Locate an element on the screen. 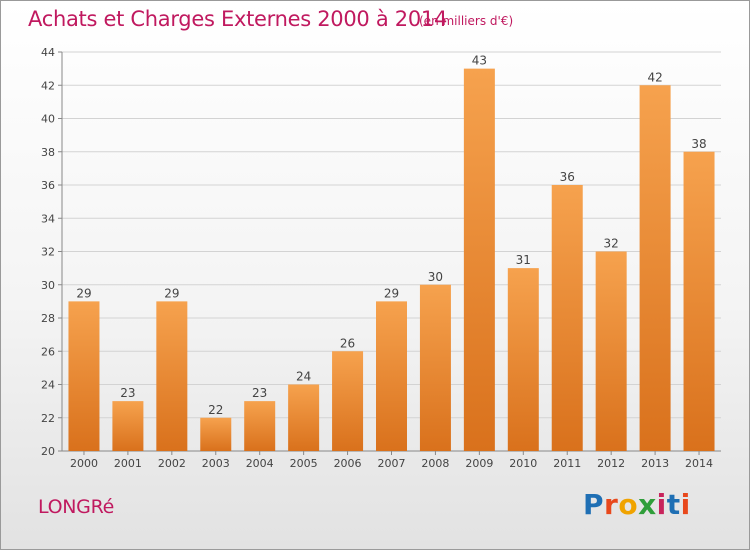 The height and width of the screenshot is (550, 750). bar-2005 is located at coordinates (304, 417).